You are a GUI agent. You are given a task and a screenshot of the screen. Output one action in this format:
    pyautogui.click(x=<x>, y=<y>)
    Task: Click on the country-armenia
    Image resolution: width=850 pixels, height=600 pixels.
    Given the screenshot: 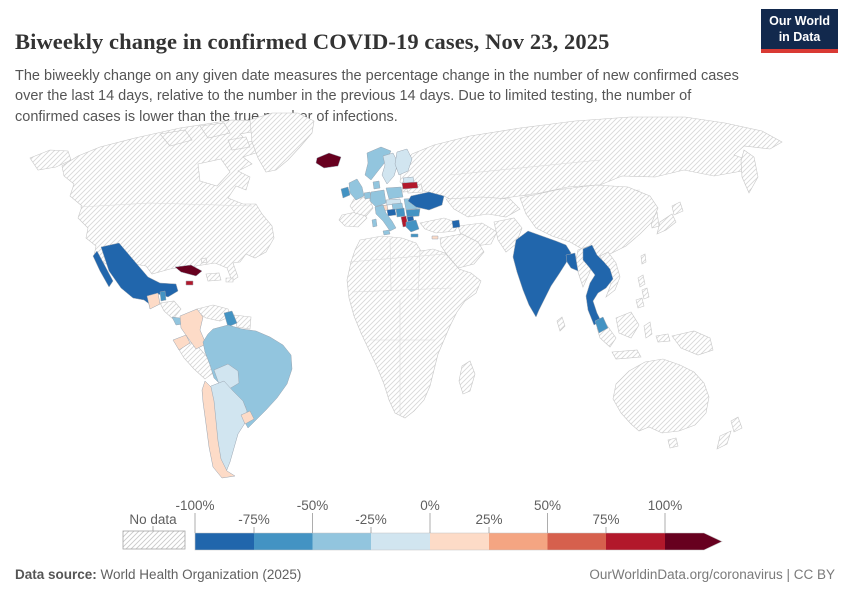 What is the action you would take?
    pyautogui.click(x=456, y=224)
    